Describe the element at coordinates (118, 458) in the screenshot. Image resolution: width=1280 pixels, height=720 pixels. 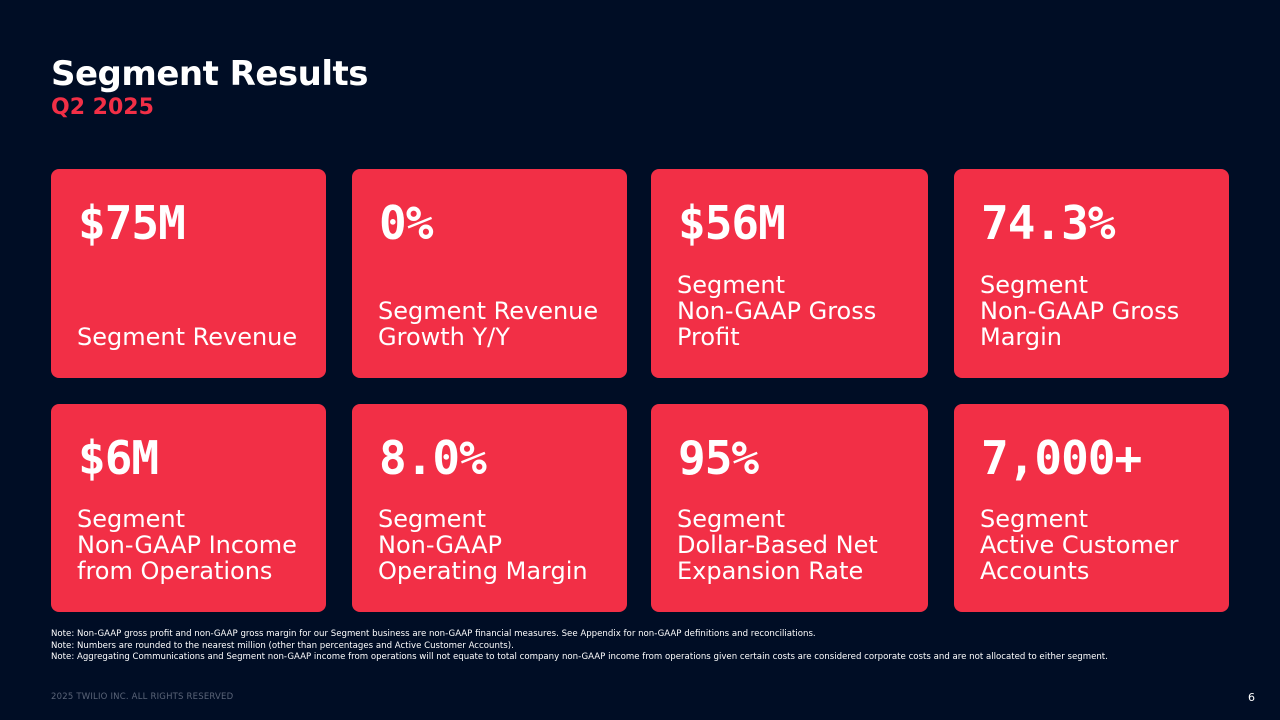
I see `metric-value: $6M` at that location.